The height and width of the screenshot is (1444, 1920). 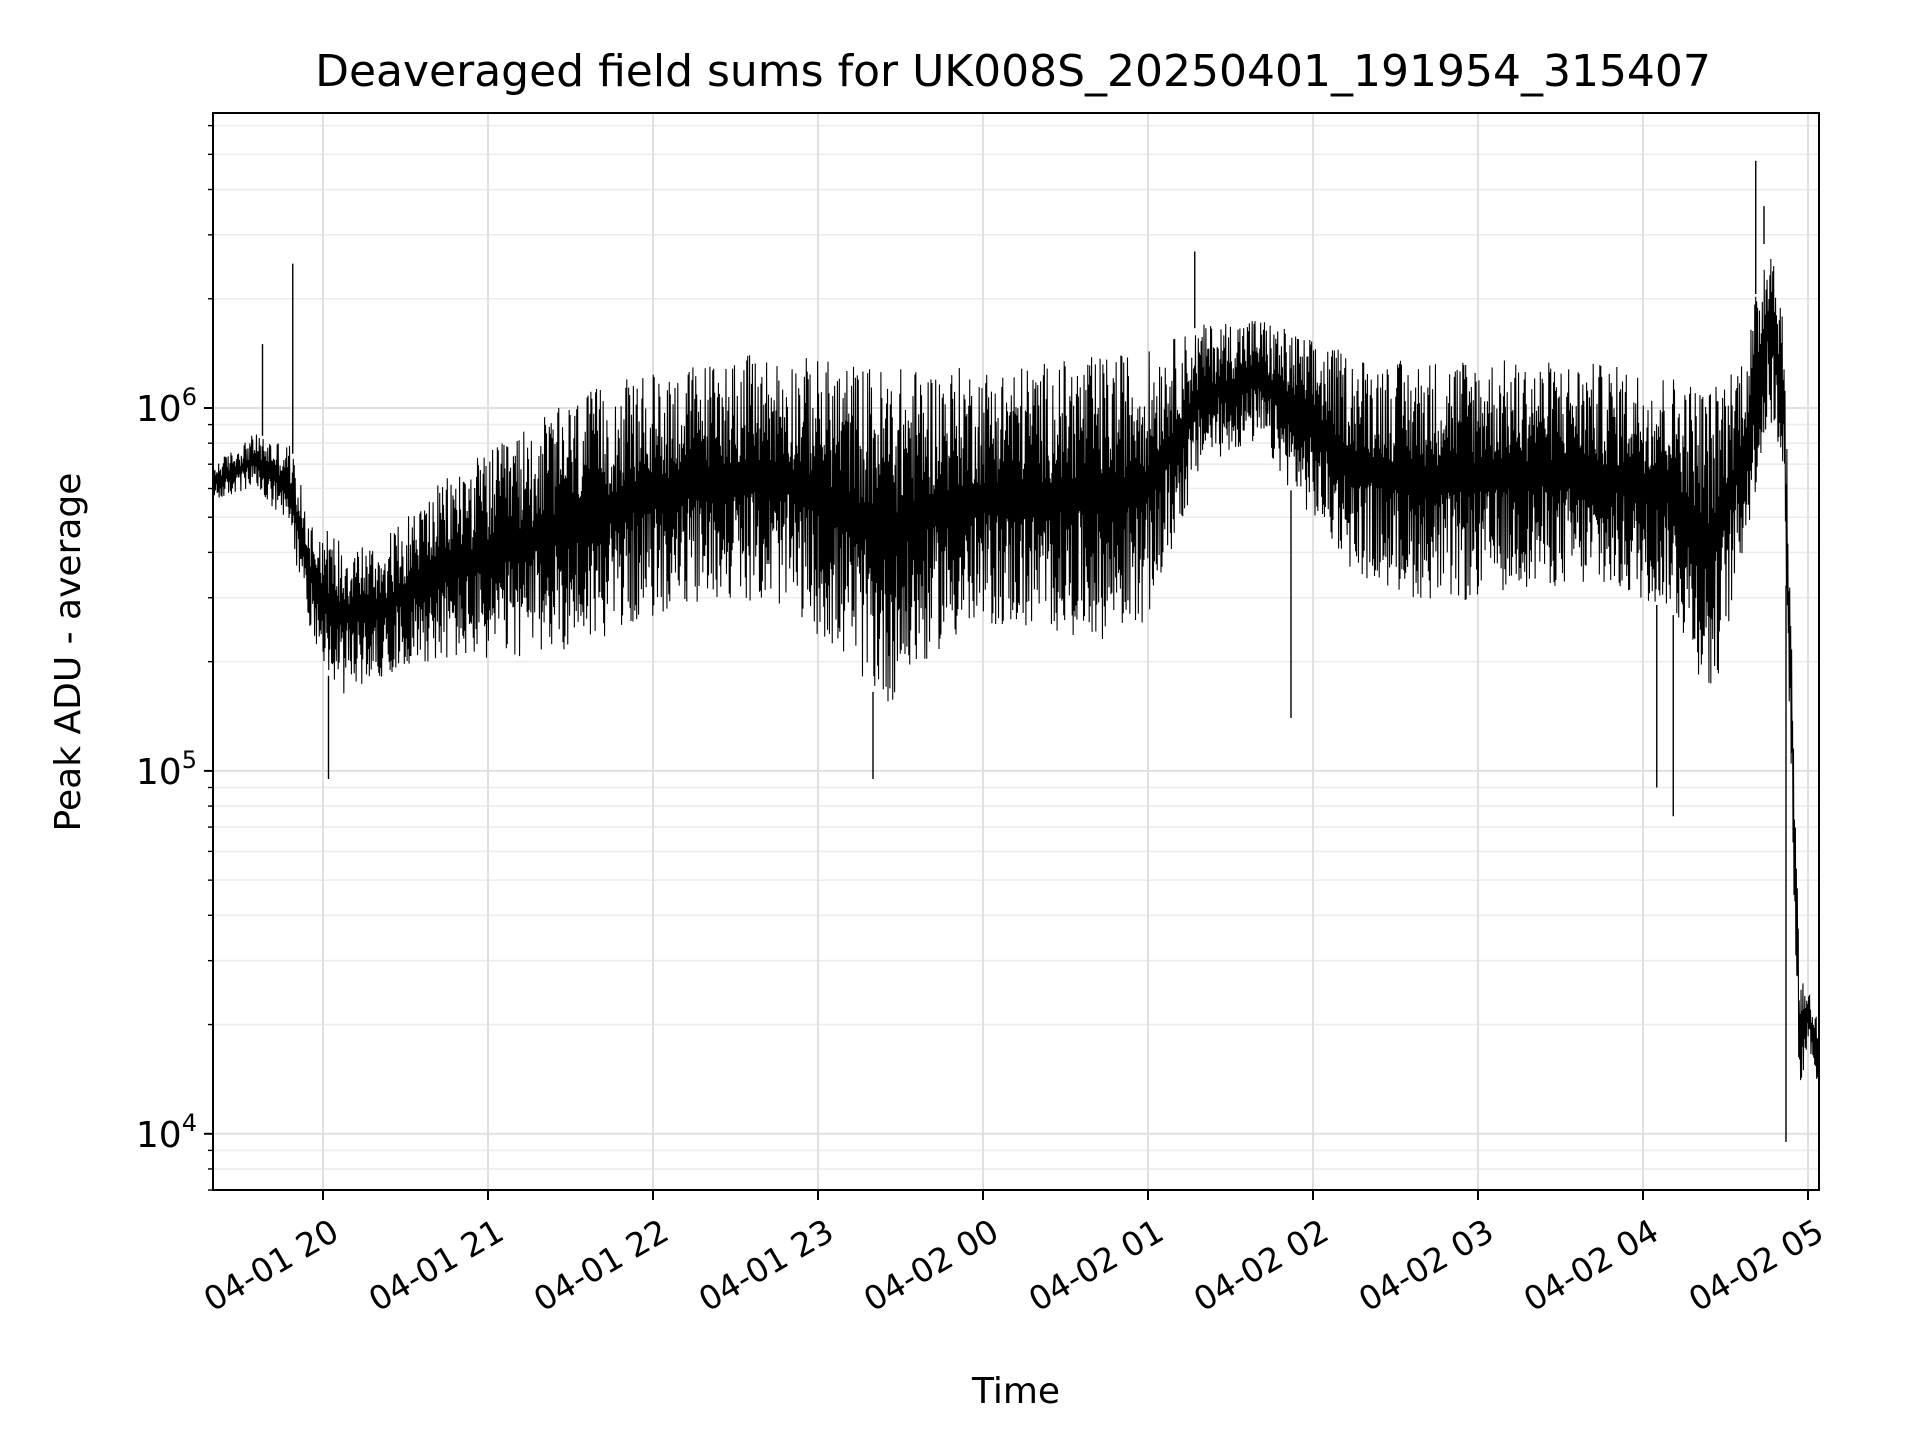 I want to click on y-tick-label: 10⁴, so click(x=166, y=1132).